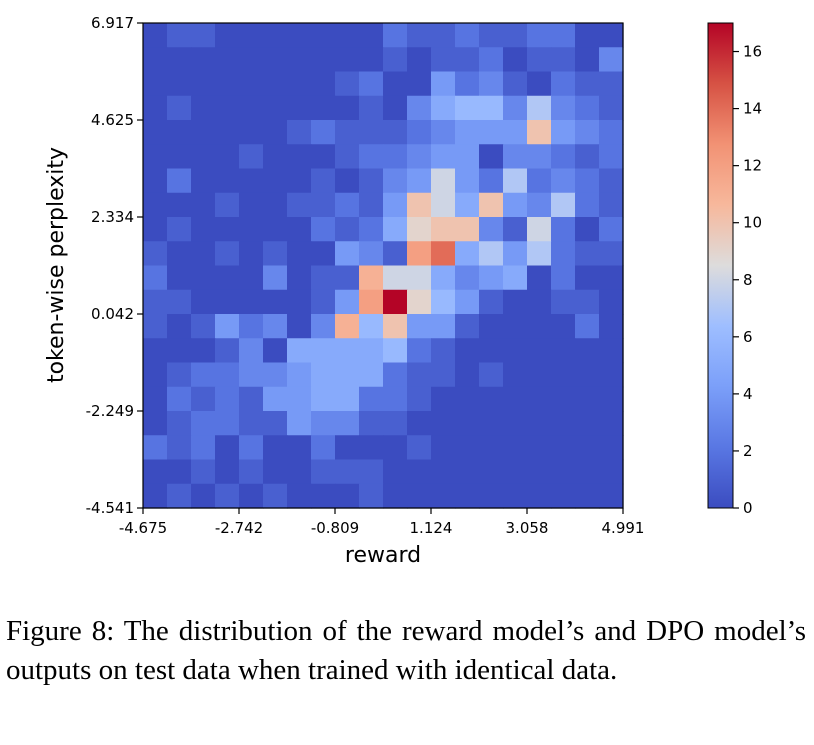  I want to click on x-tick-label: 4.991, so click(623, 528).